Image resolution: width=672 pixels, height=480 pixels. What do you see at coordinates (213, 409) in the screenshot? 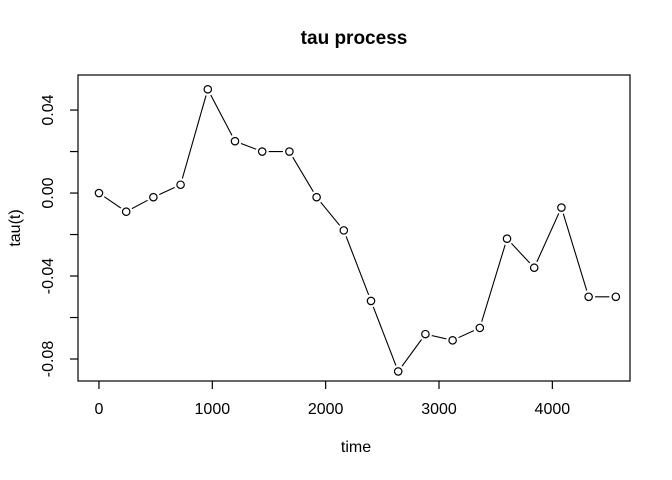
I see `x-tick-label: 1000` at bounding box center [213, 409].